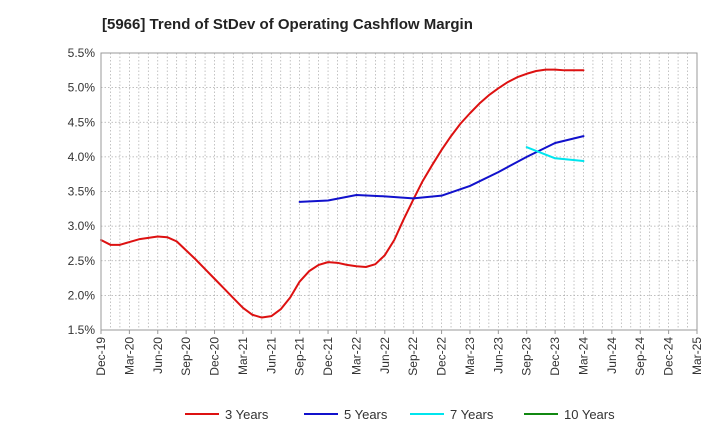 The height and width of the screenshot is (445, 720). What do you see at coordinates (82, 53) in the screenshot?
I see `y-tick-label: 5.5%` at bounding box center [82, 53].